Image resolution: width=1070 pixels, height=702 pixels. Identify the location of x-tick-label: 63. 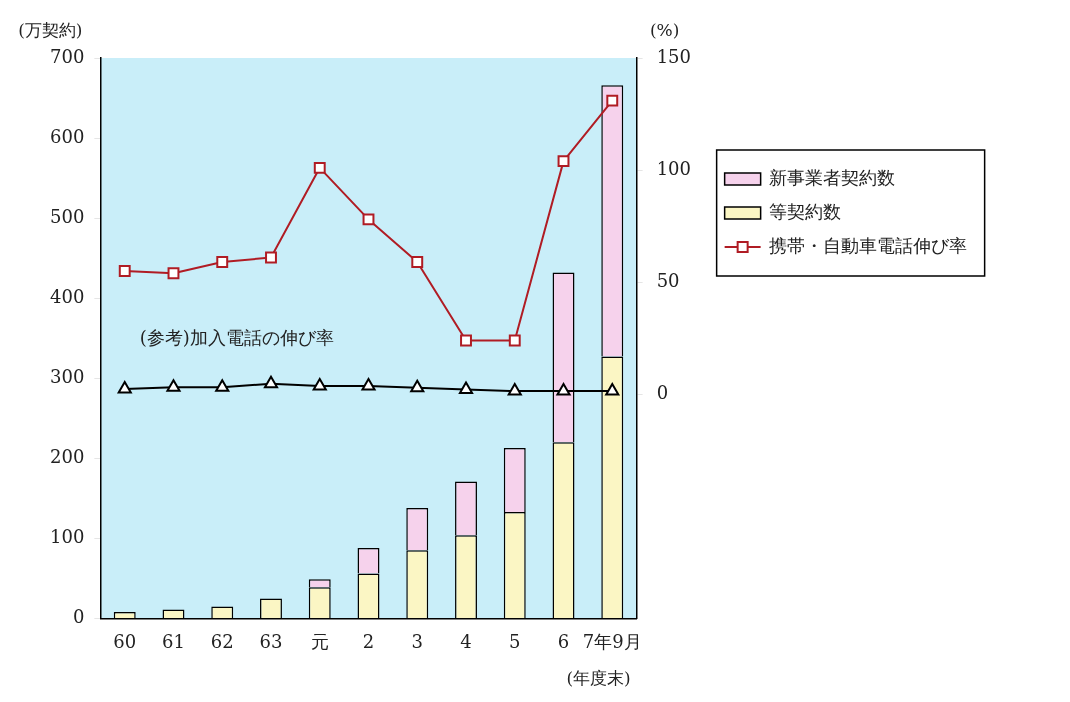
(271, 641).